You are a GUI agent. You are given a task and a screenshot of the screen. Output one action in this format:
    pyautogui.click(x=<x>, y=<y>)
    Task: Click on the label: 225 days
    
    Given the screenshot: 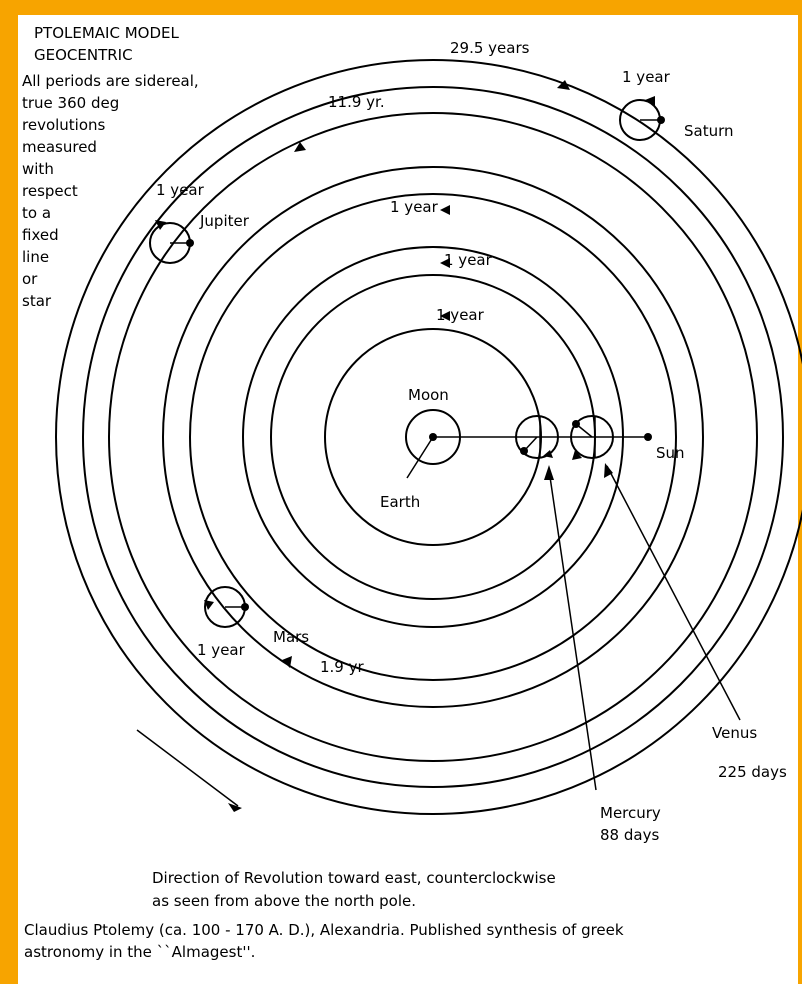 What is the action you would take?
    pyautogui.click(x=752, y=772)
    